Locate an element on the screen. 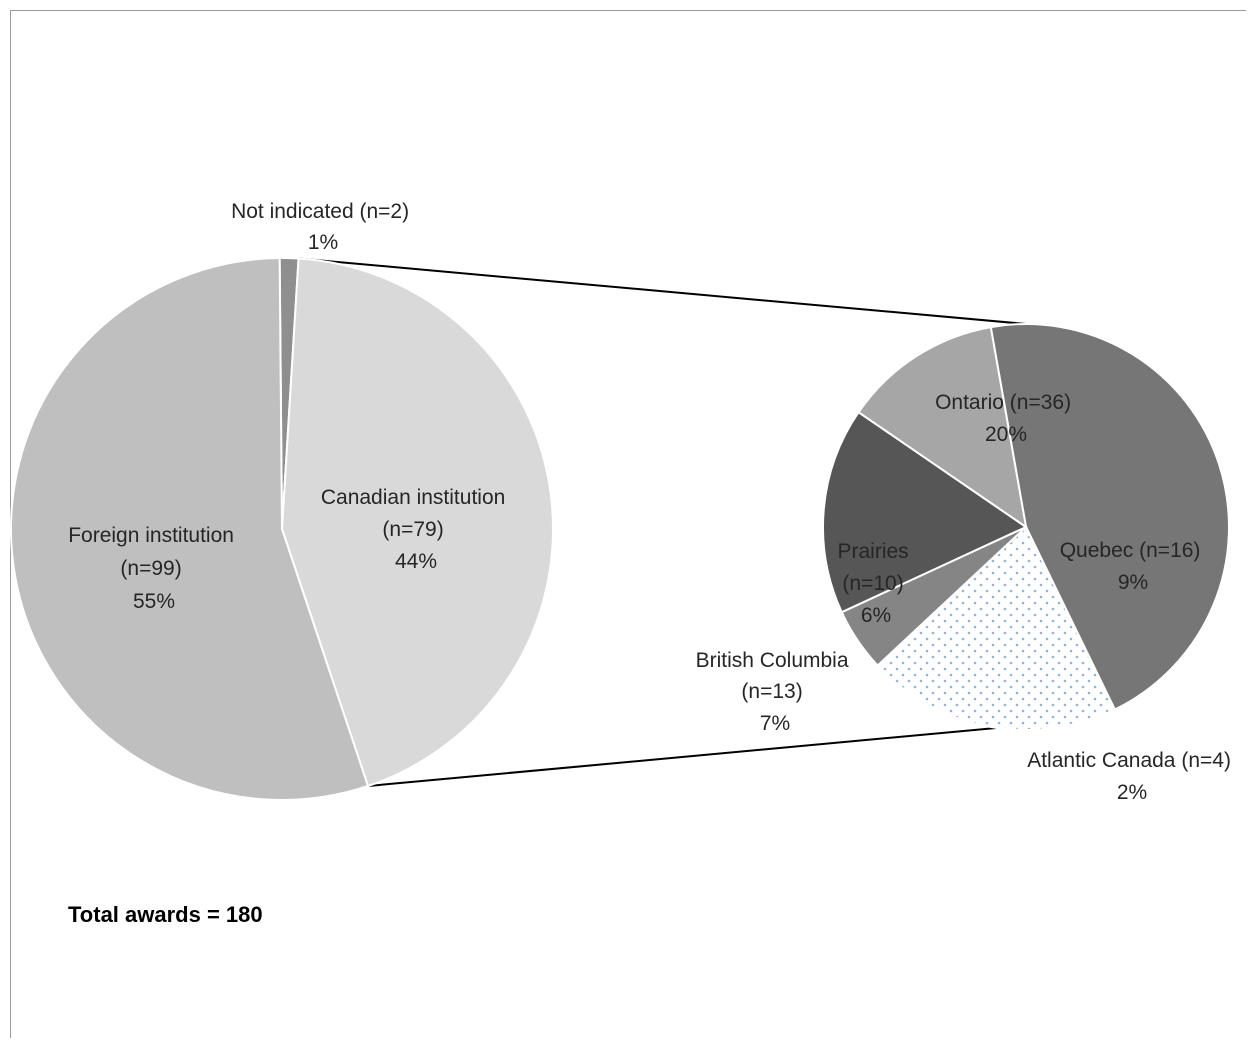  breakdown-pie is located at coordinates (1026, 526).